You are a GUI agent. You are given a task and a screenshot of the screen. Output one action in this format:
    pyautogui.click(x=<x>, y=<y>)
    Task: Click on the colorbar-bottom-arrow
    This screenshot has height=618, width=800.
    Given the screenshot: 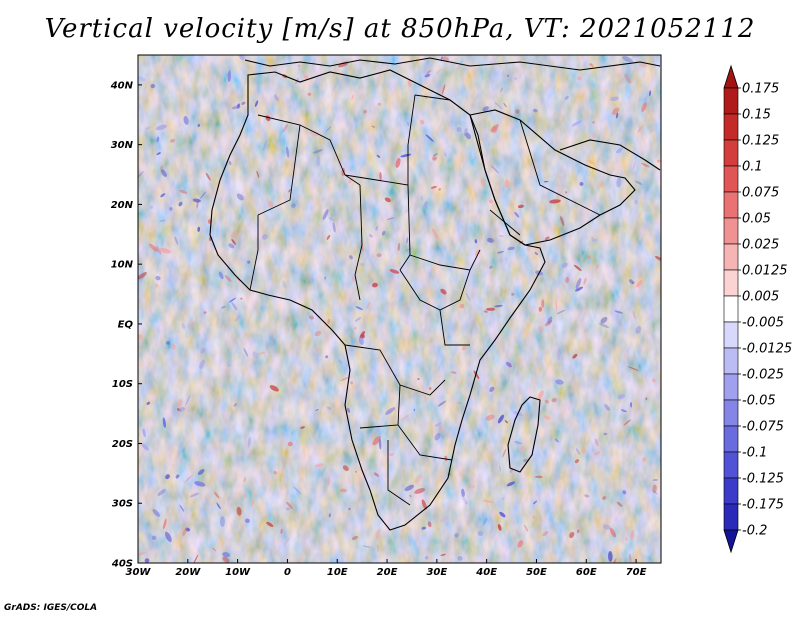 What is the action you would take?
    pyautogui.click(x=731, y=541)
    